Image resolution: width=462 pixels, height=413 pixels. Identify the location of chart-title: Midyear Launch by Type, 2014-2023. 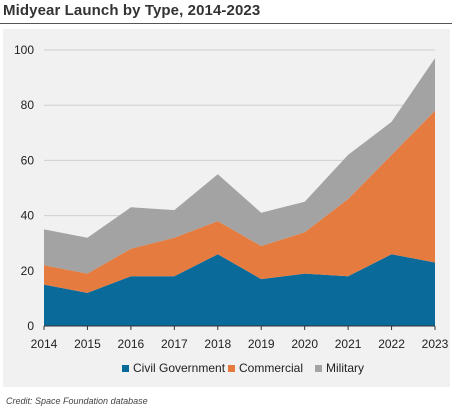
(132, 10).